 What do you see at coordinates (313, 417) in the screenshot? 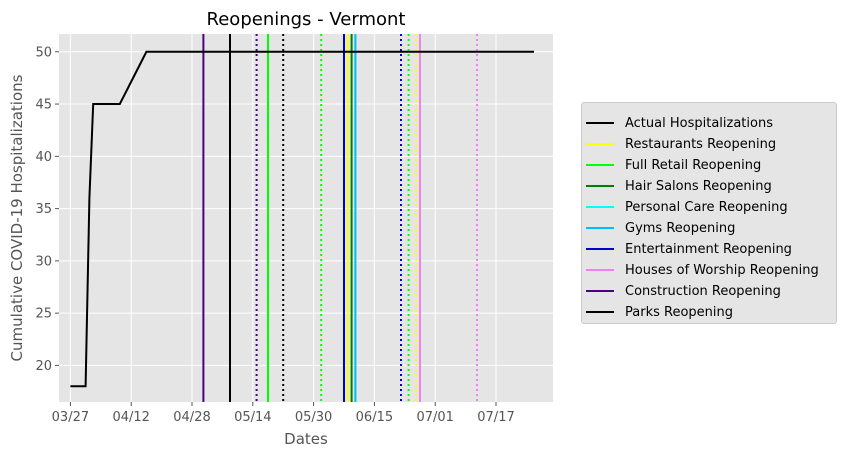
I see `x-tick-label: 05/30` at bounding box center [313, 417].